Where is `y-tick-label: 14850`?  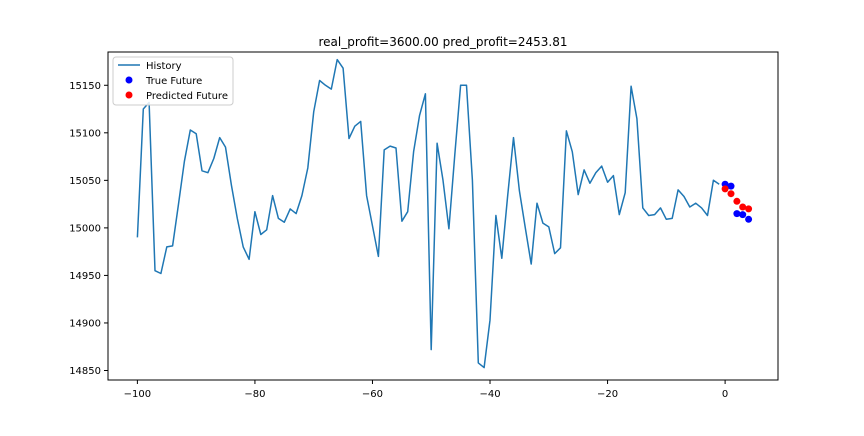 y-tick-label: 14850 is located at coordinates (85, 371).